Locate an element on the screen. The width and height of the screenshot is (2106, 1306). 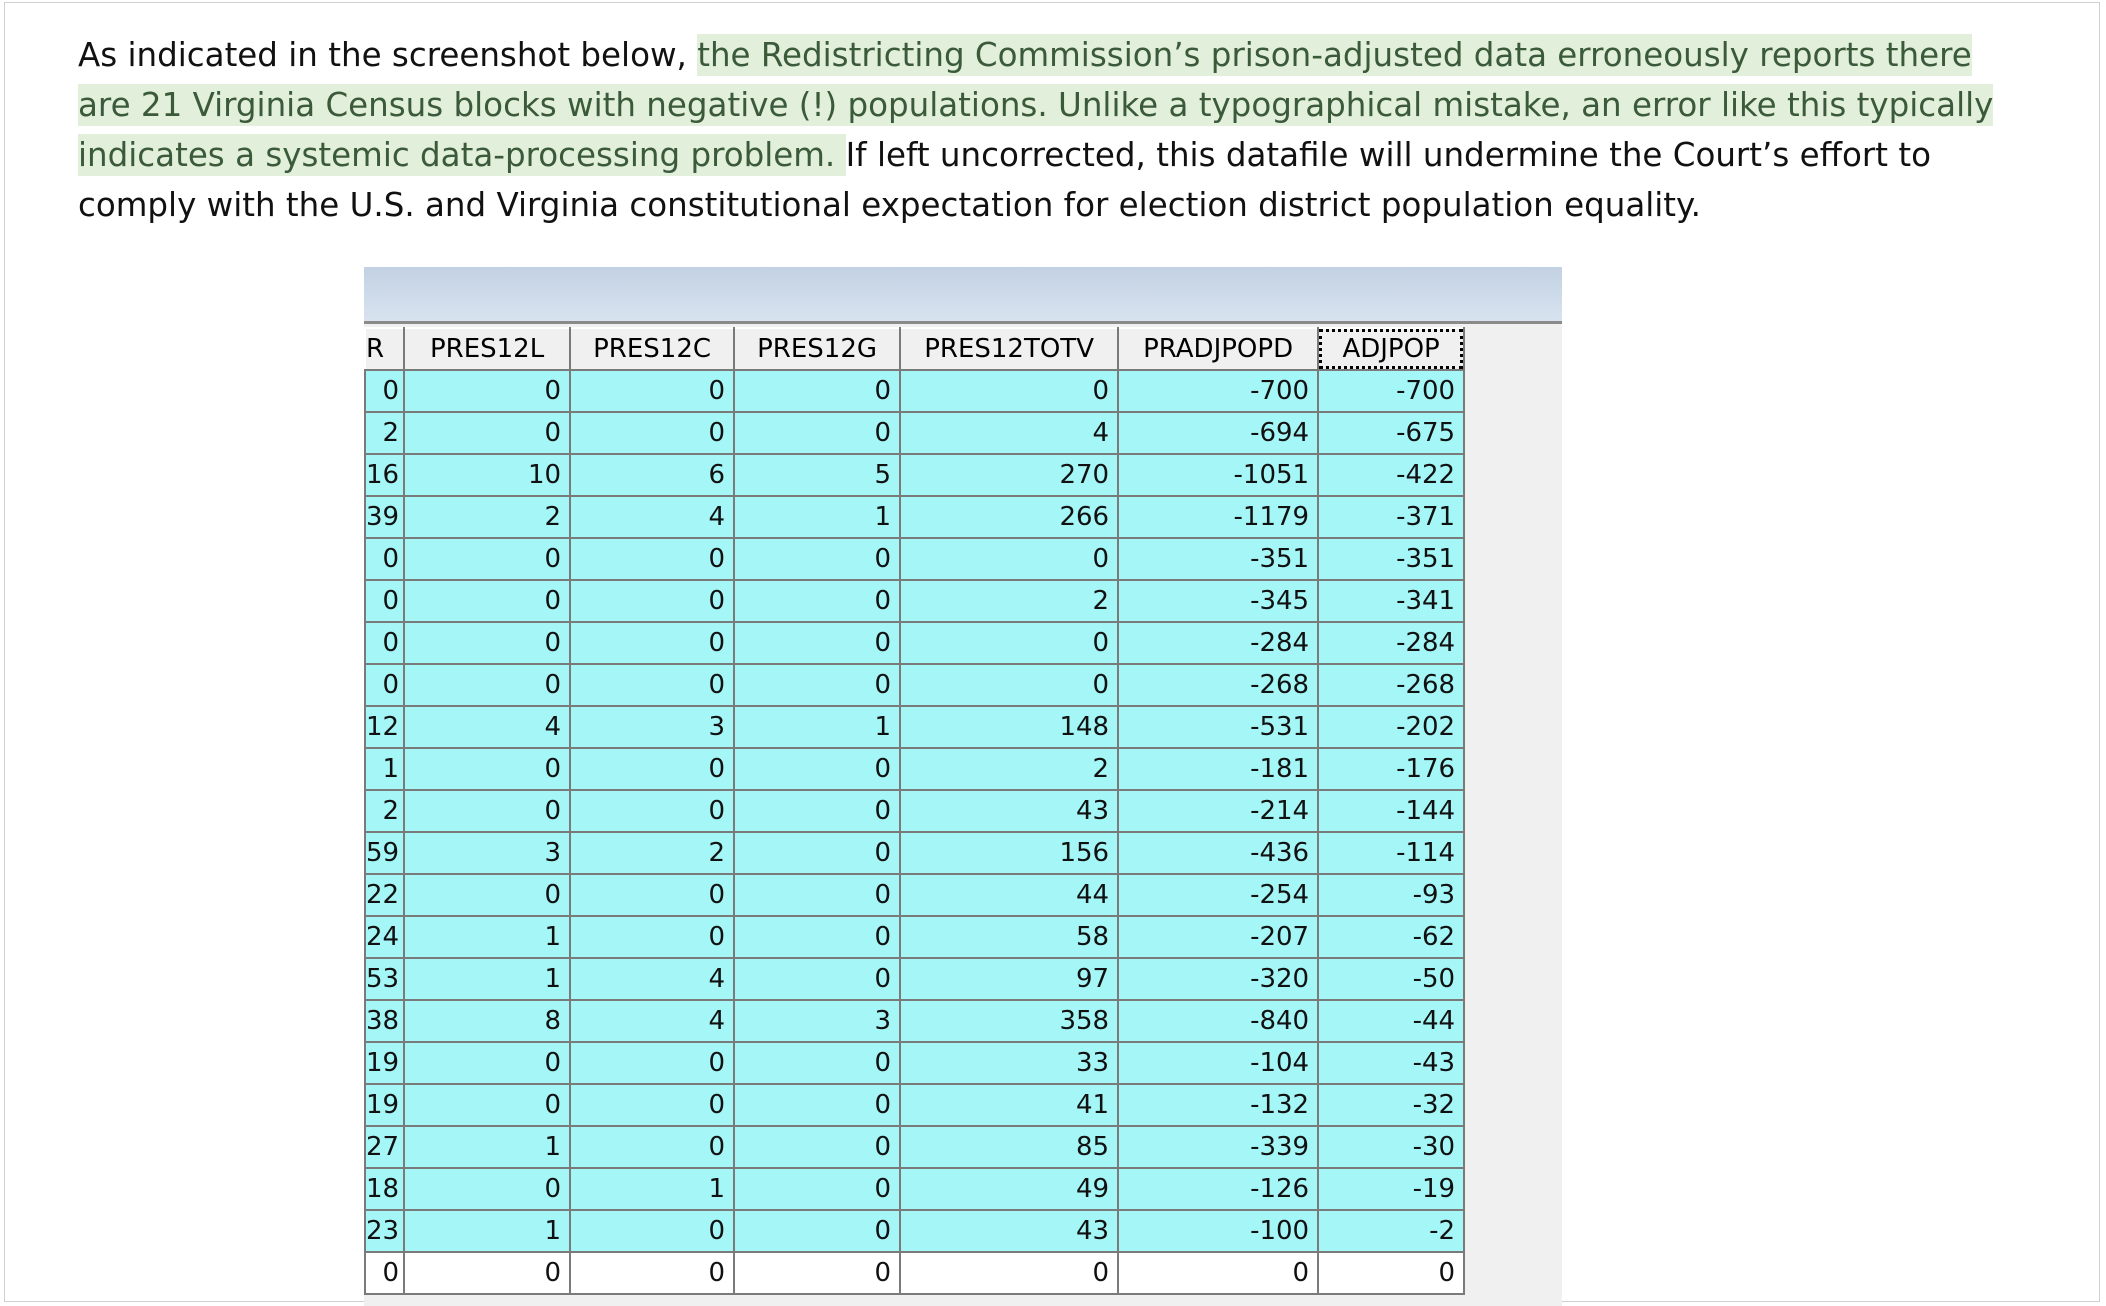
table-row: 12 4 3 1 148 -531 -202 is located at coordinates (915, 727).